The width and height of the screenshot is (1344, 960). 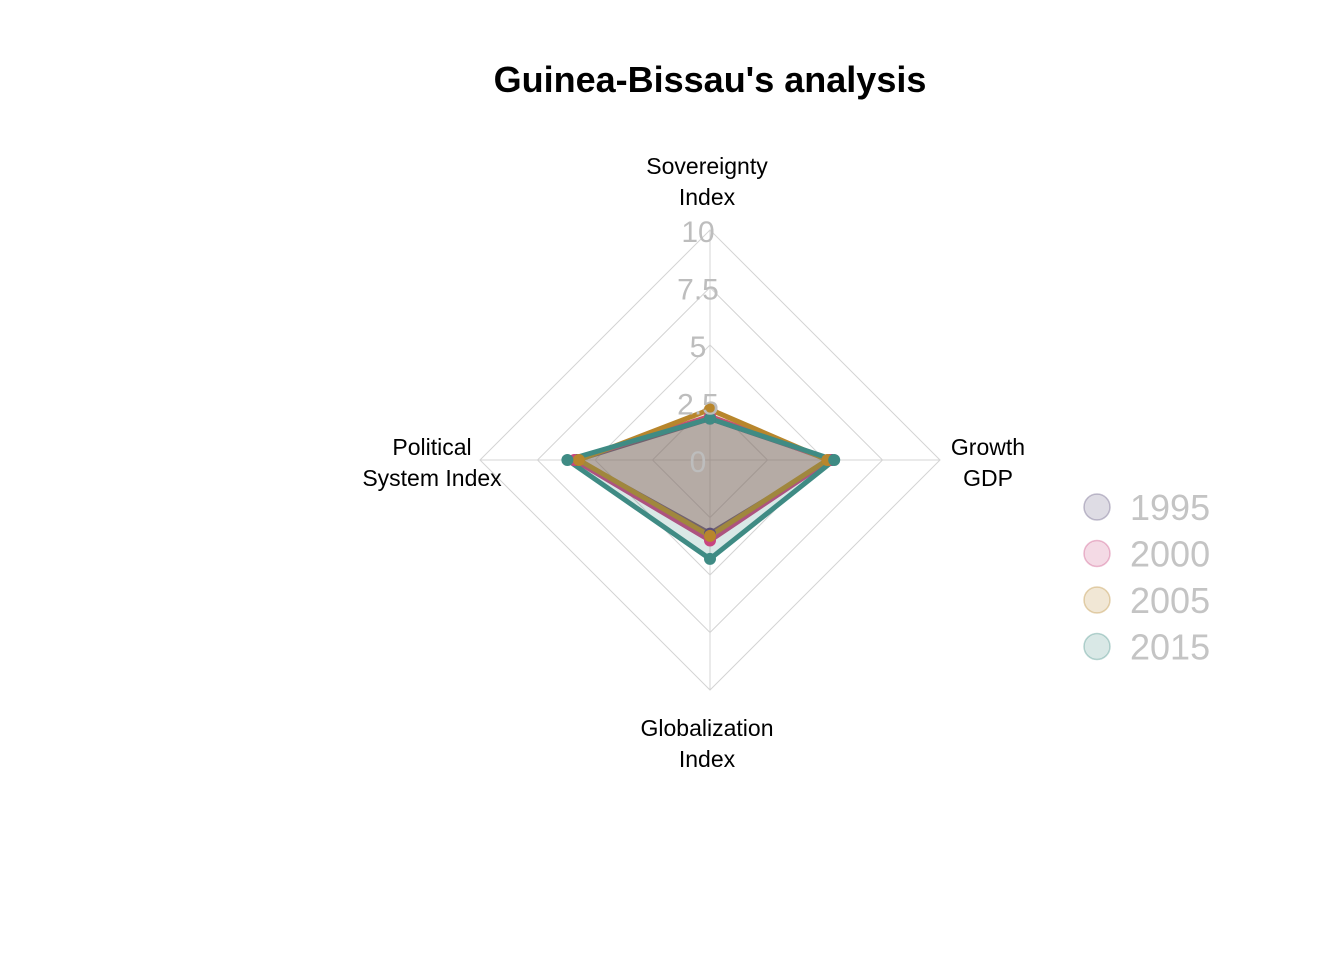 What do you see at coordinates (1170, 554) in the screenshot?
I see `legend-label-2000: 2000` at bounding box center [1170, 554].